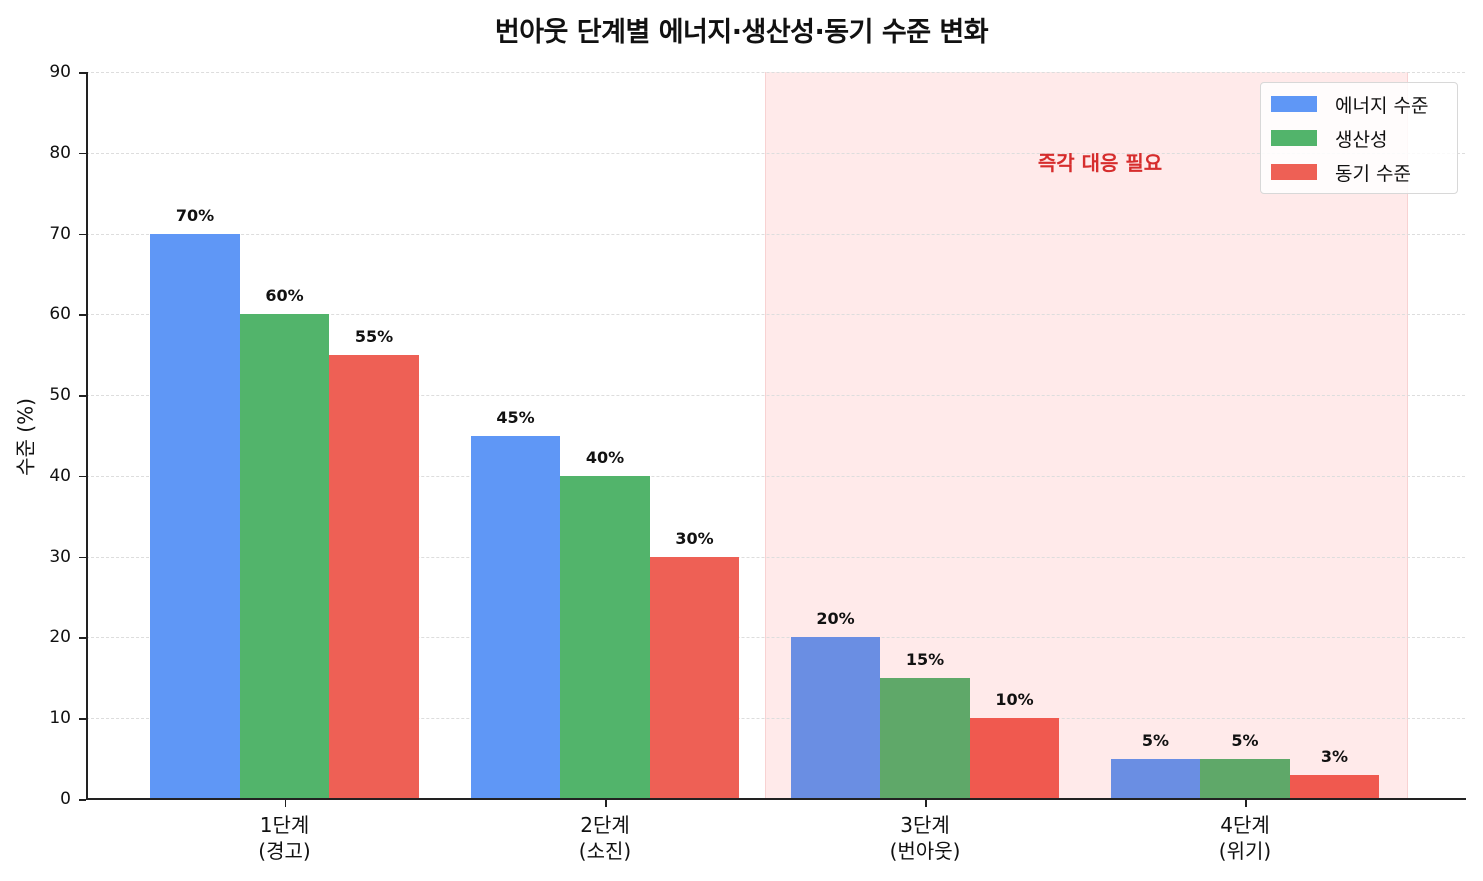 The image size is (1483, 881). Describe the element at coordinates (515, 417) in the screenshot. I see `bar-value-label: 45%` at that location.